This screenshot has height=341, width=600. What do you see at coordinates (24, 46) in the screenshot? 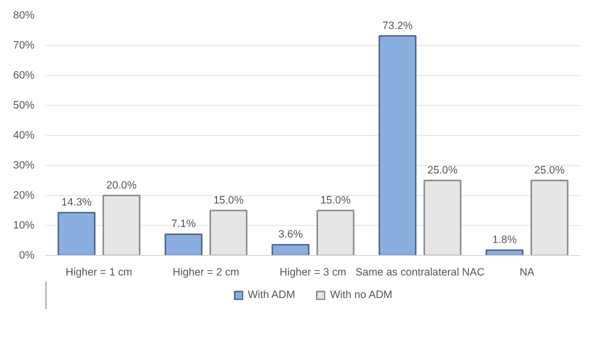
I see `y-tick-label: 70%` at bounding box center [24, 46].